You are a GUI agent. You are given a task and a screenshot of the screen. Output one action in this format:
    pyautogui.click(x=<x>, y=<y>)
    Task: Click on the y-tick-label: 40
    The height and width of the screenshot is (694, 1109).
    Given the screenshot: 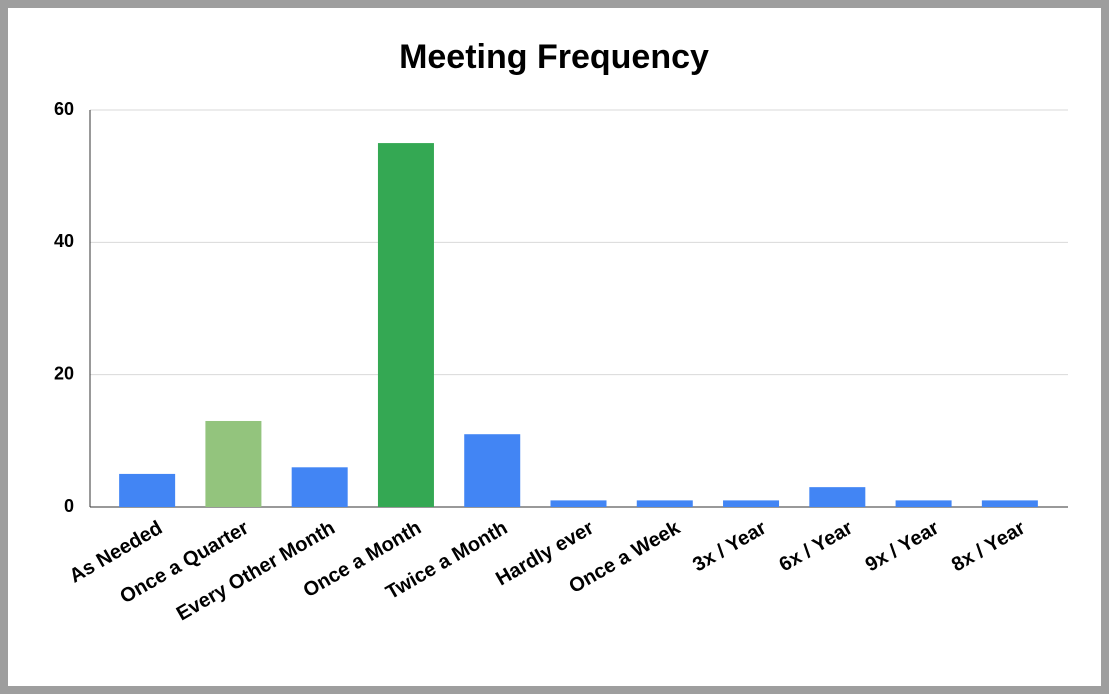 What is the action you would take?
    pyautogui.click(x=64, y=241)
    